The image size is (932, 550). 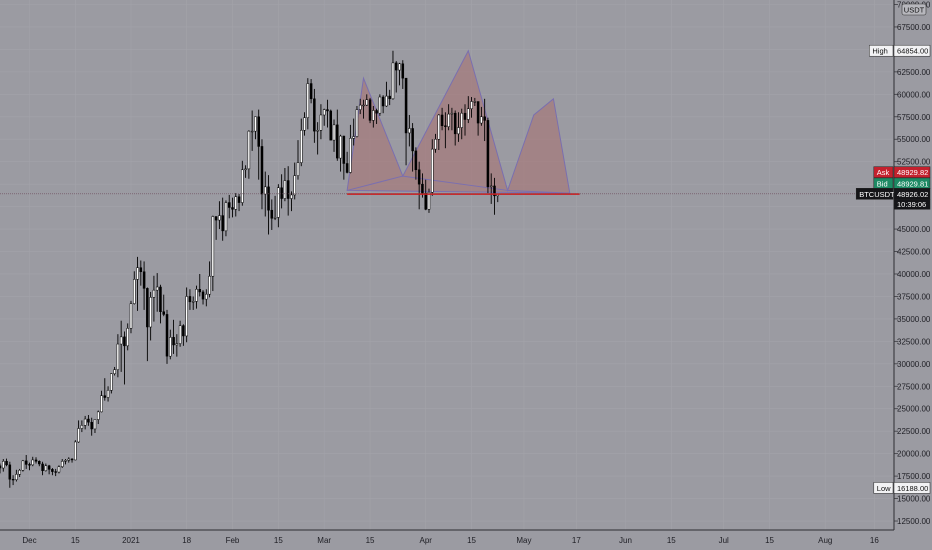 I want to click on y-tick-label: 20000.00, so click(x=914, y=454).